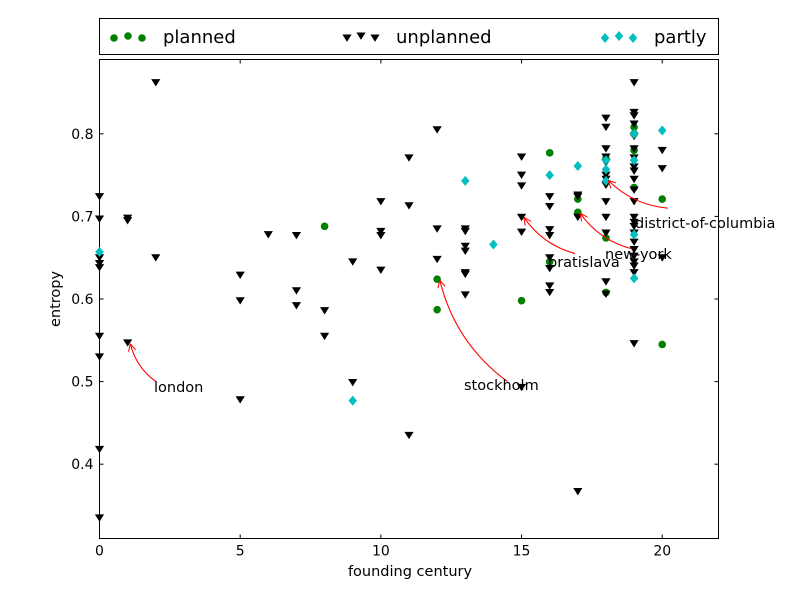 This screenshot has width=800, height=600. I want to click on y-tick-label: 0.8, so click(82, 135).